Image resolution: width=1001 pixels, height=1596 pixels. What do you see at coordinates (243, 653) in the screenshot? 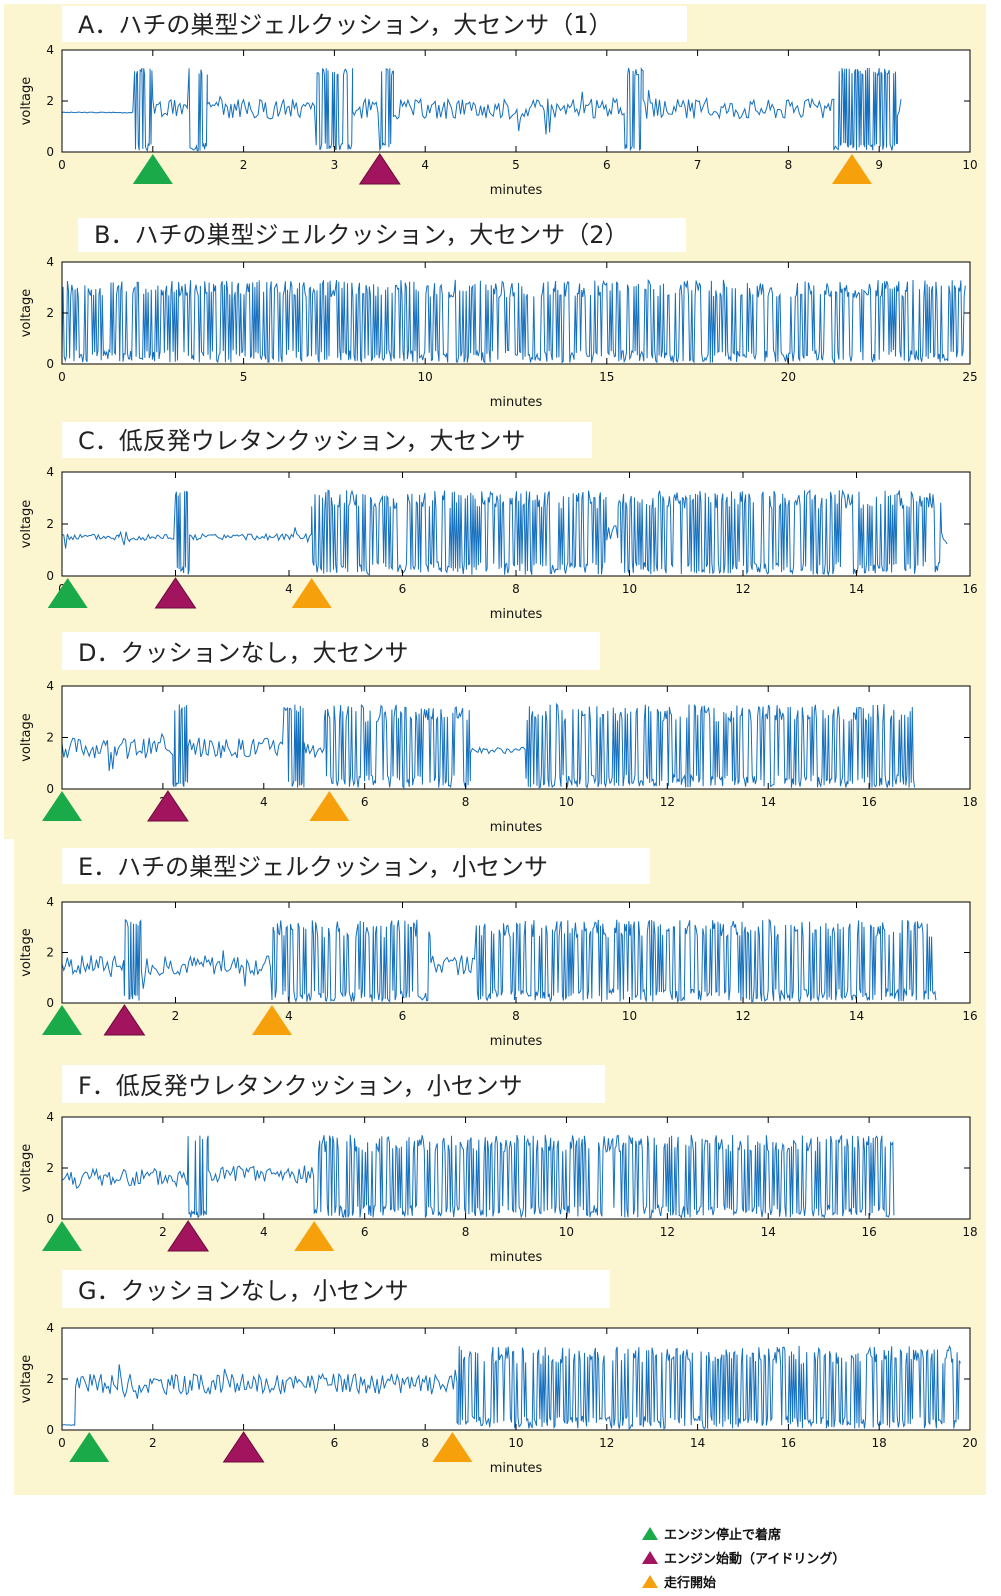
I see `chart-title: D．クッションなし，大センサ` at bounding box center [243, 653].